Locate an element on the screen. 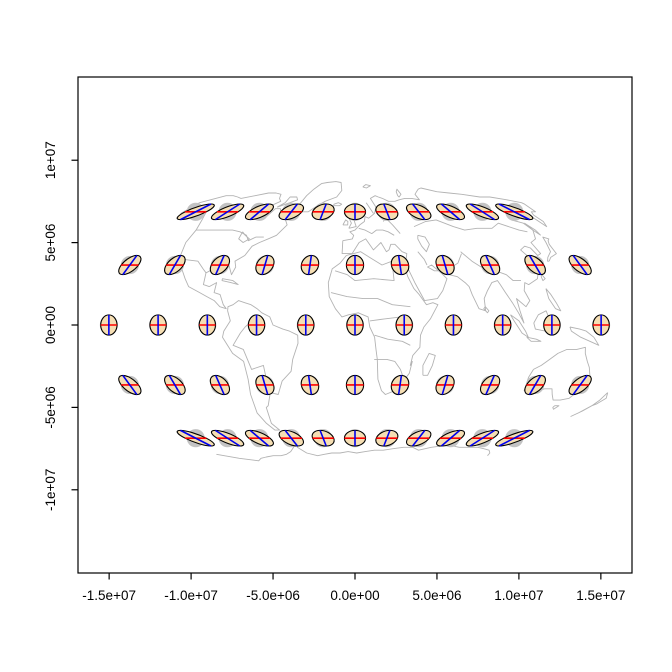 Image resolution: width=672 pixels, height=672 pixels. x-tick-label: -5.0e+06 is located at coordinates (273, 595).